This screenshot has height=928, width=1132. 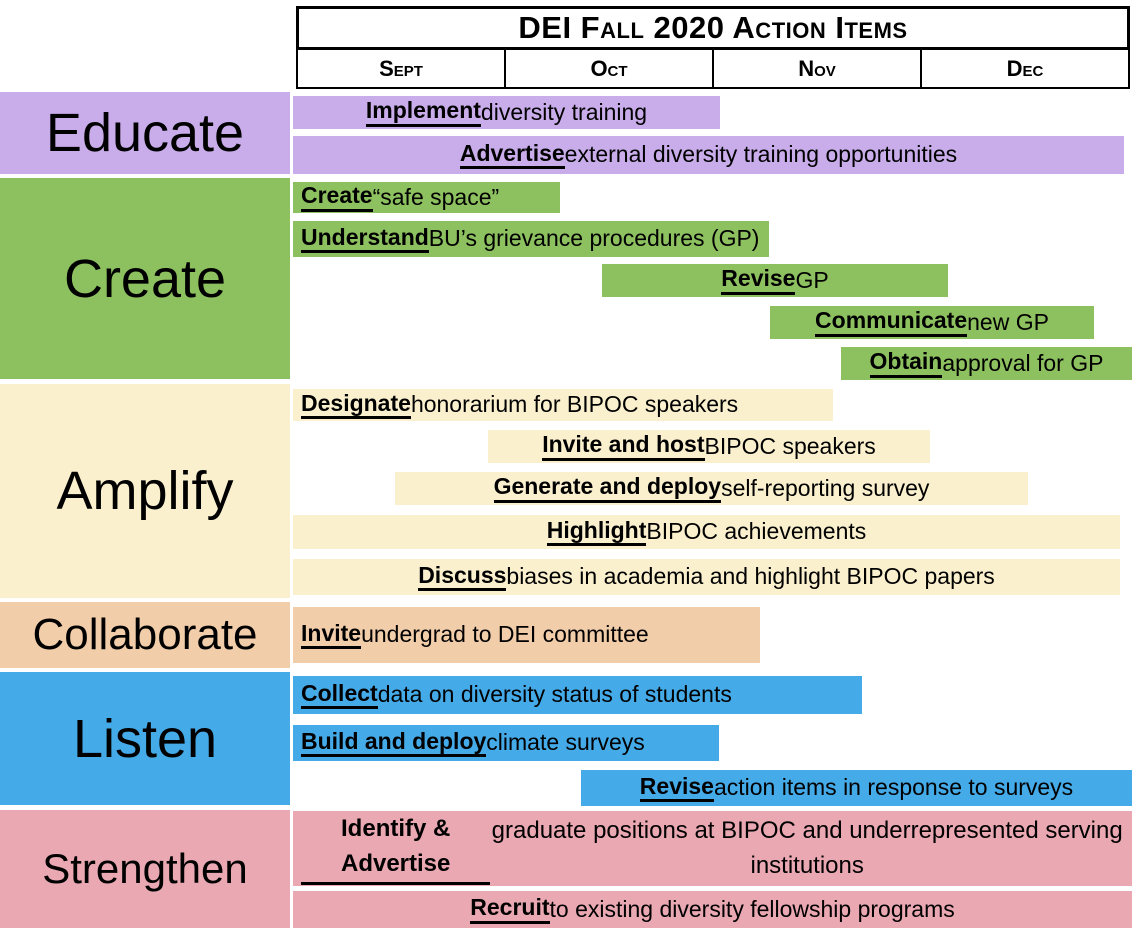 I want to click on task-bar-invite: Invite undergrad to DEI committee, so click(x=526, y=635).